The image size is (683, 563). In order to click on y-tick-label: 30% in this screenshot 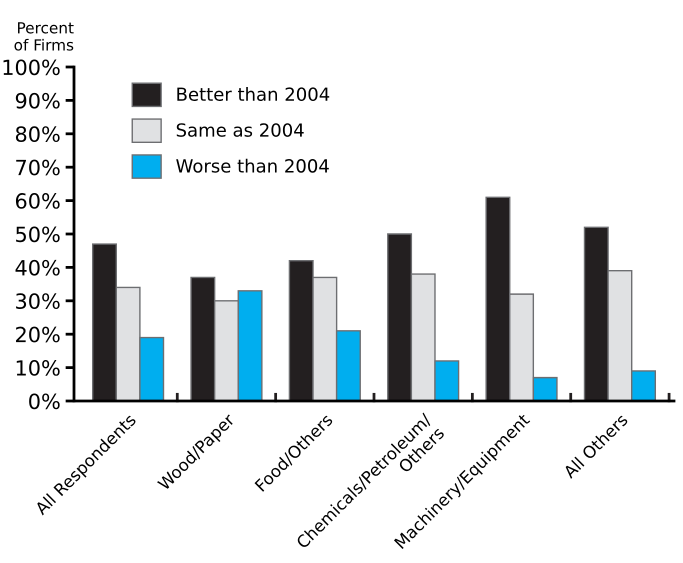, I will do `click(38, 301)`.